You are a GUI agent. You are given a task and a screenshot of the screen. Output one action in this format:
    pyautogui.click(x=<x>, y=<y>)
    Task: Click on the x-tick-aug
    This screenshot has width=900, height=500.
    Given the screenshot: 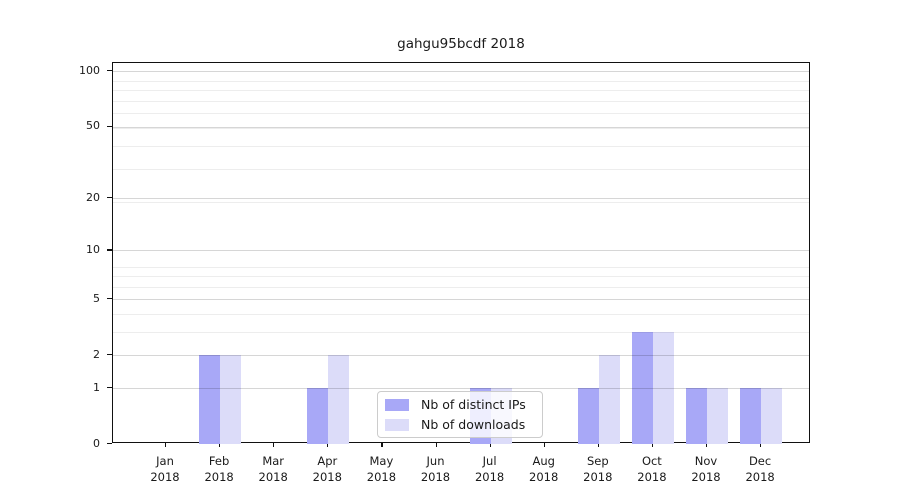 What is the action you would take?
    pyautogui.click(x=544, y=445)
    